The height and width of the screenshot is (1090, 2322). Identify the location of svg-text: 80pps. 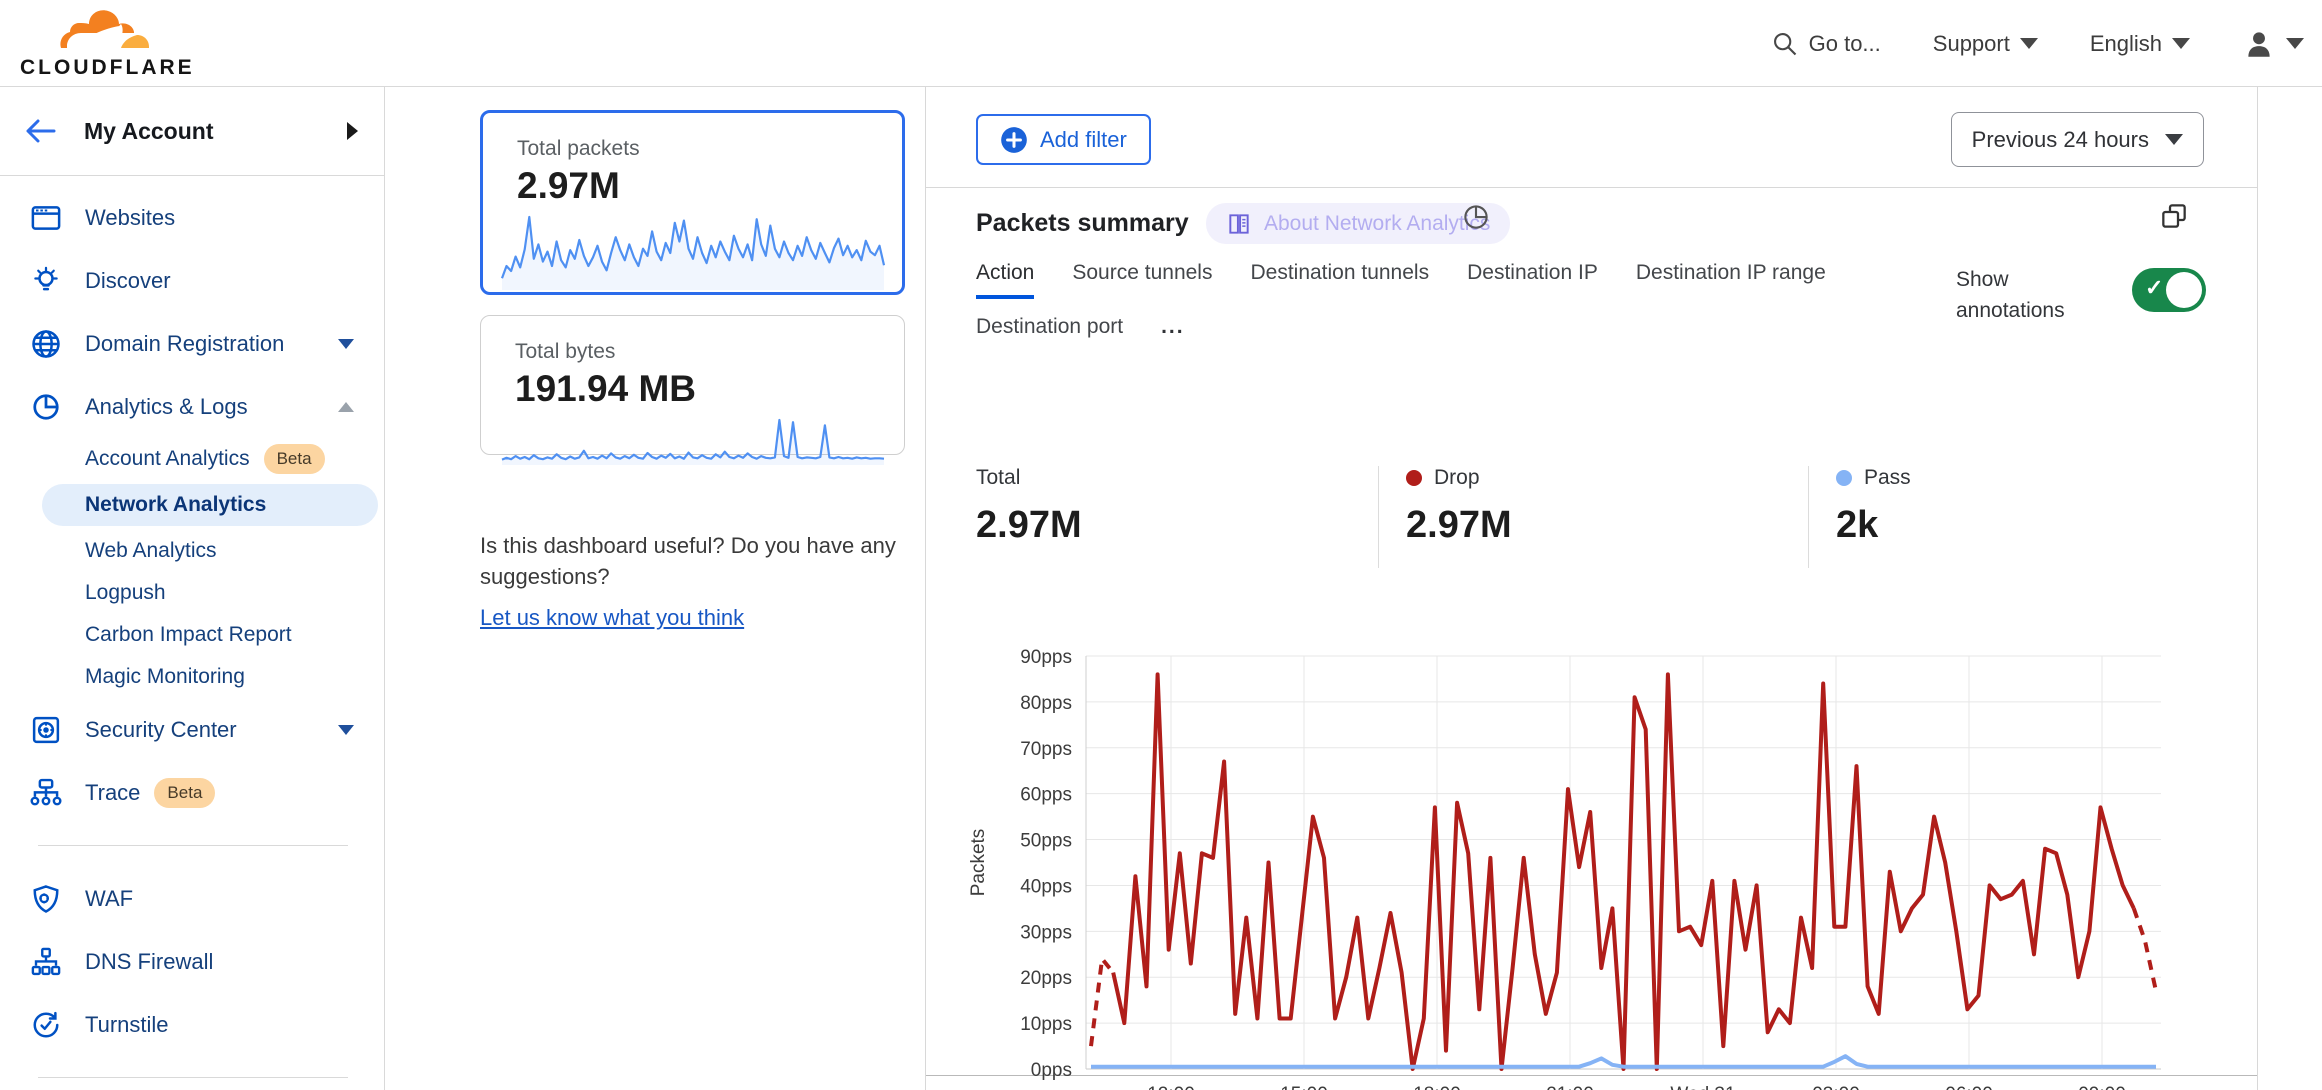
(1046, 703).